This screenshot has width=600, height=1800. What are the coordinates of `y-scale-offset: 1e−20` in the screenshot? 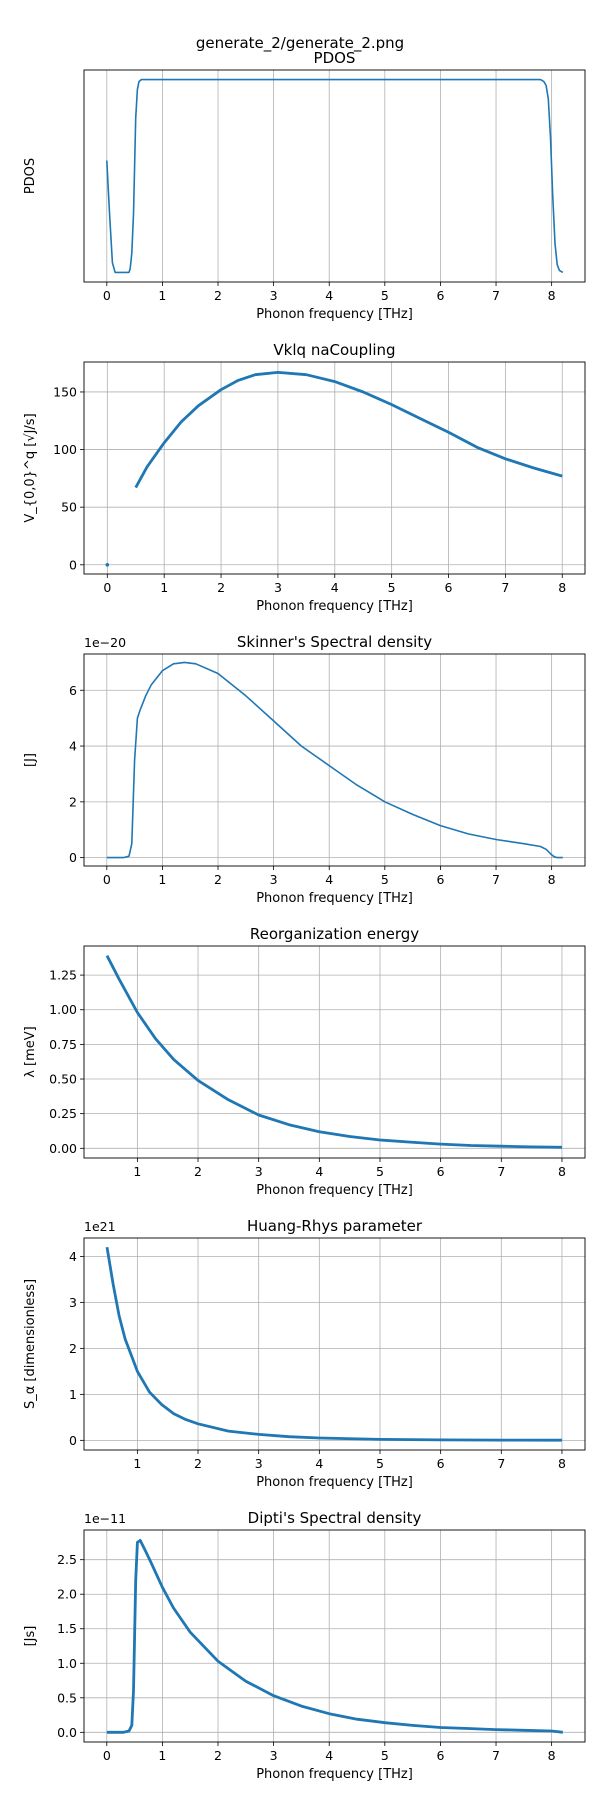 It's located at (105, 642).